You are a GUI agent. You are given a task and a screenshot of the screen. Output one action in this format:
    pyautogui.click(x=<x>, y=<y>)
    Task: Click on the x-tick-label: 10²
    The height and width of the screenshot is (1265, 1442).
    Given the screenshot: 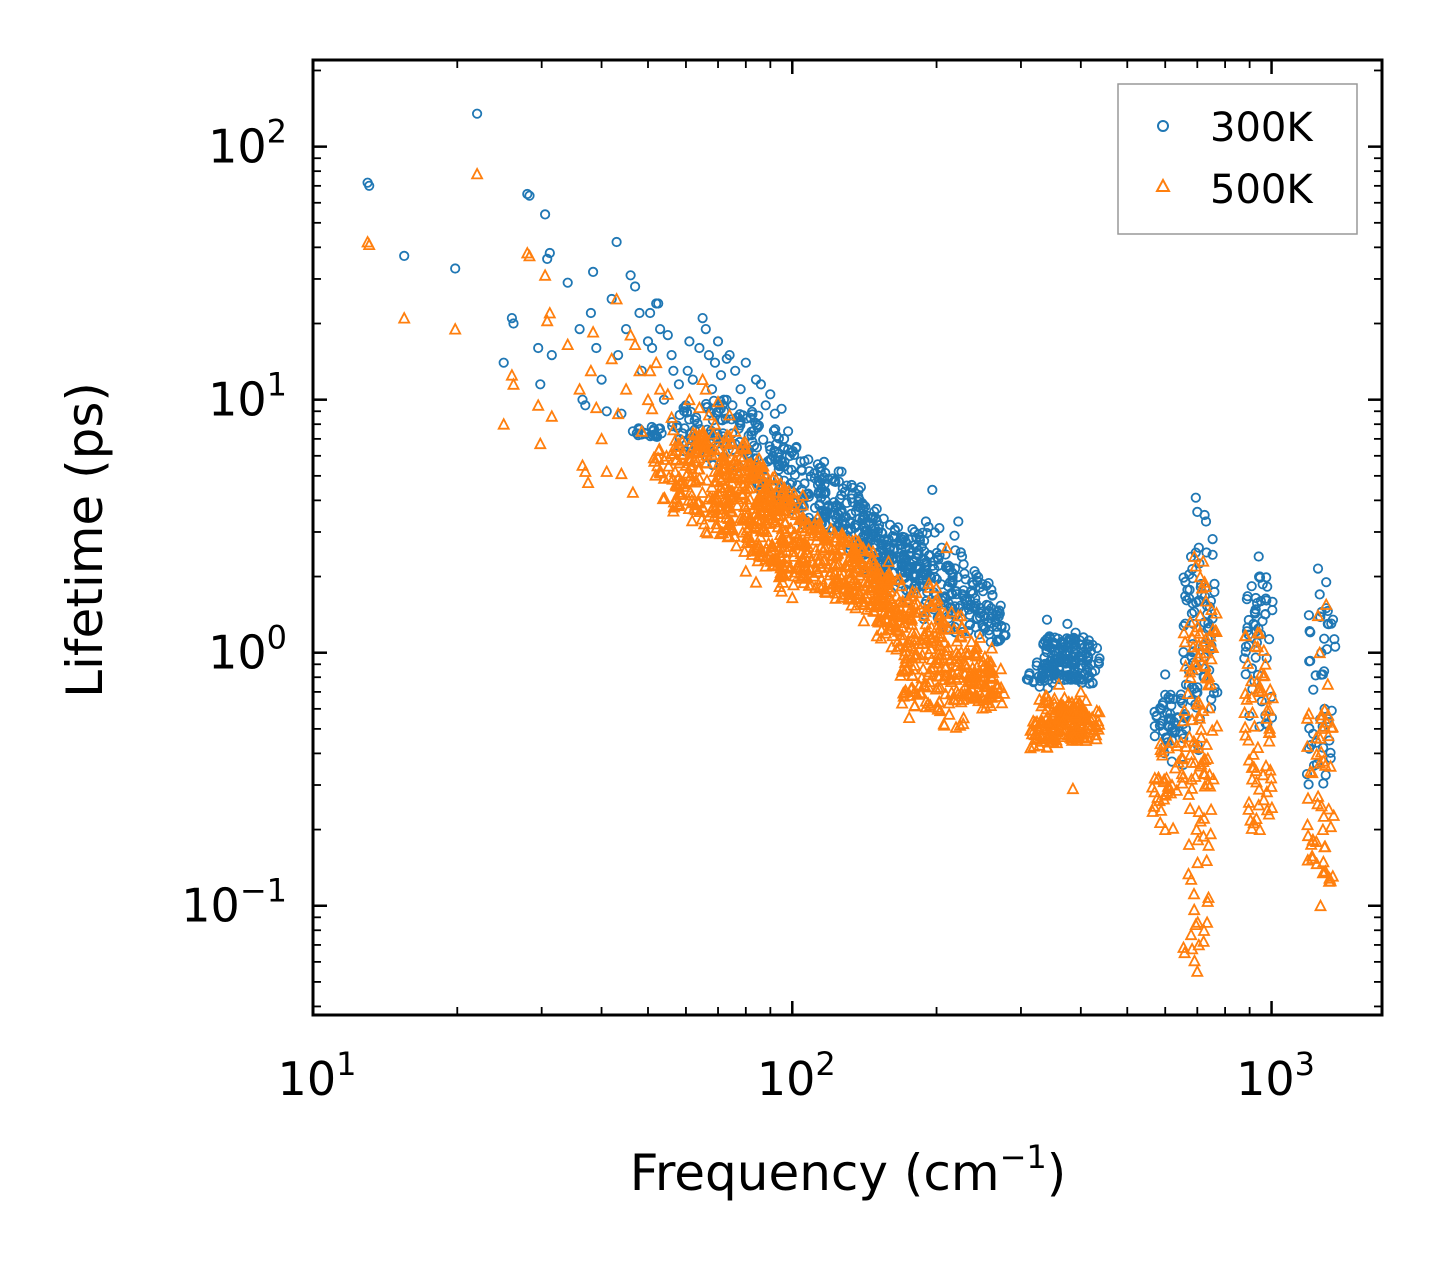 What is the action you would take?
    pyautogui.click(x=796, y=1075)
    